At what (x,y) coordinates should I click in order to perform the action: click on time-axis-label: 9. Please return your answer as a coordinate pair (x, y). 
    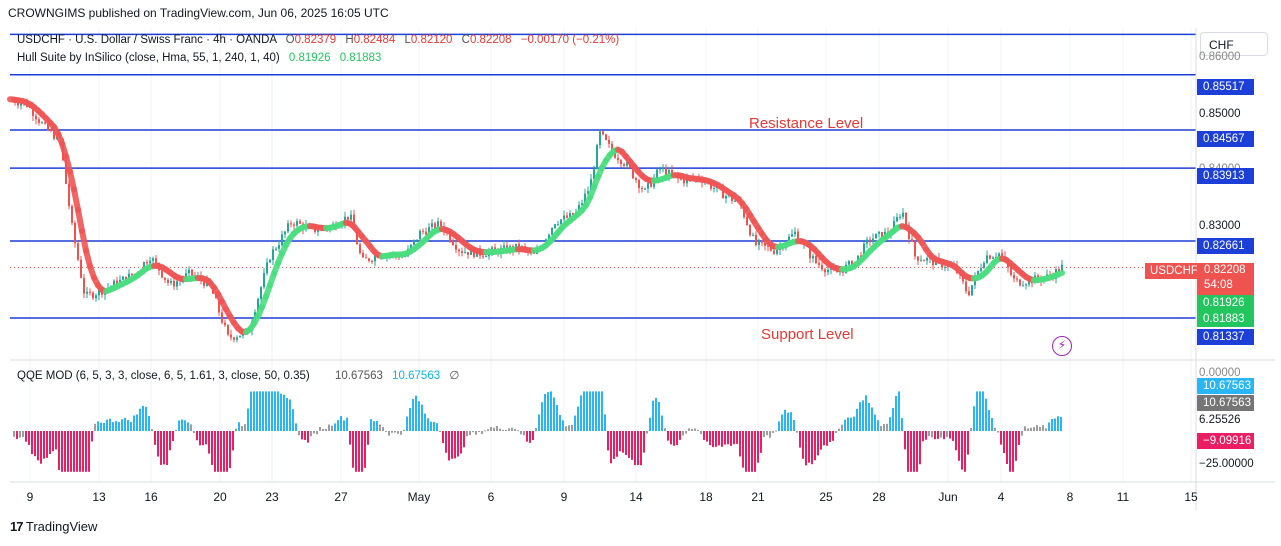
    Looking at the image, I should click on (564, 497).